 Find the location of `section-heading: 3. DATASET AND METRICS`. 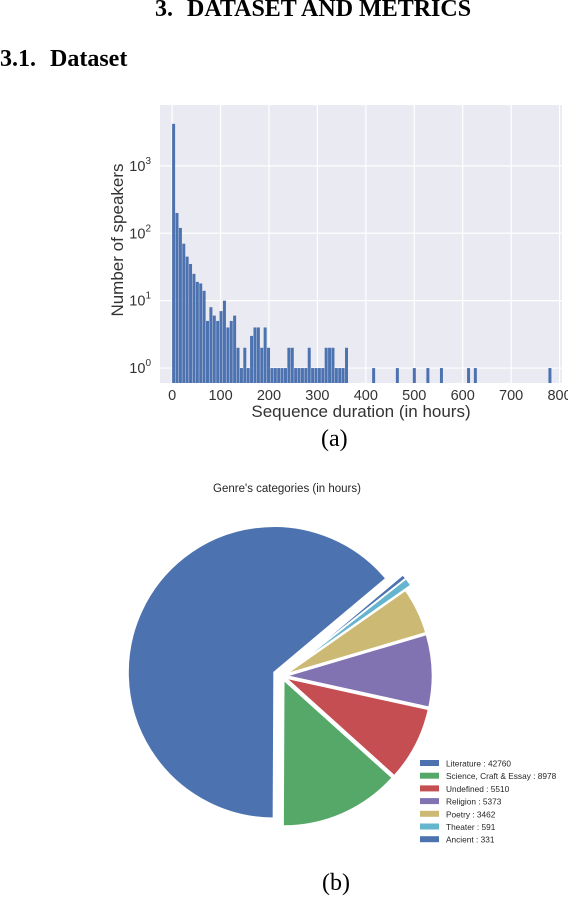

section-heading: 3. DATASET AND METRICS is located at coordinates (313, 11).